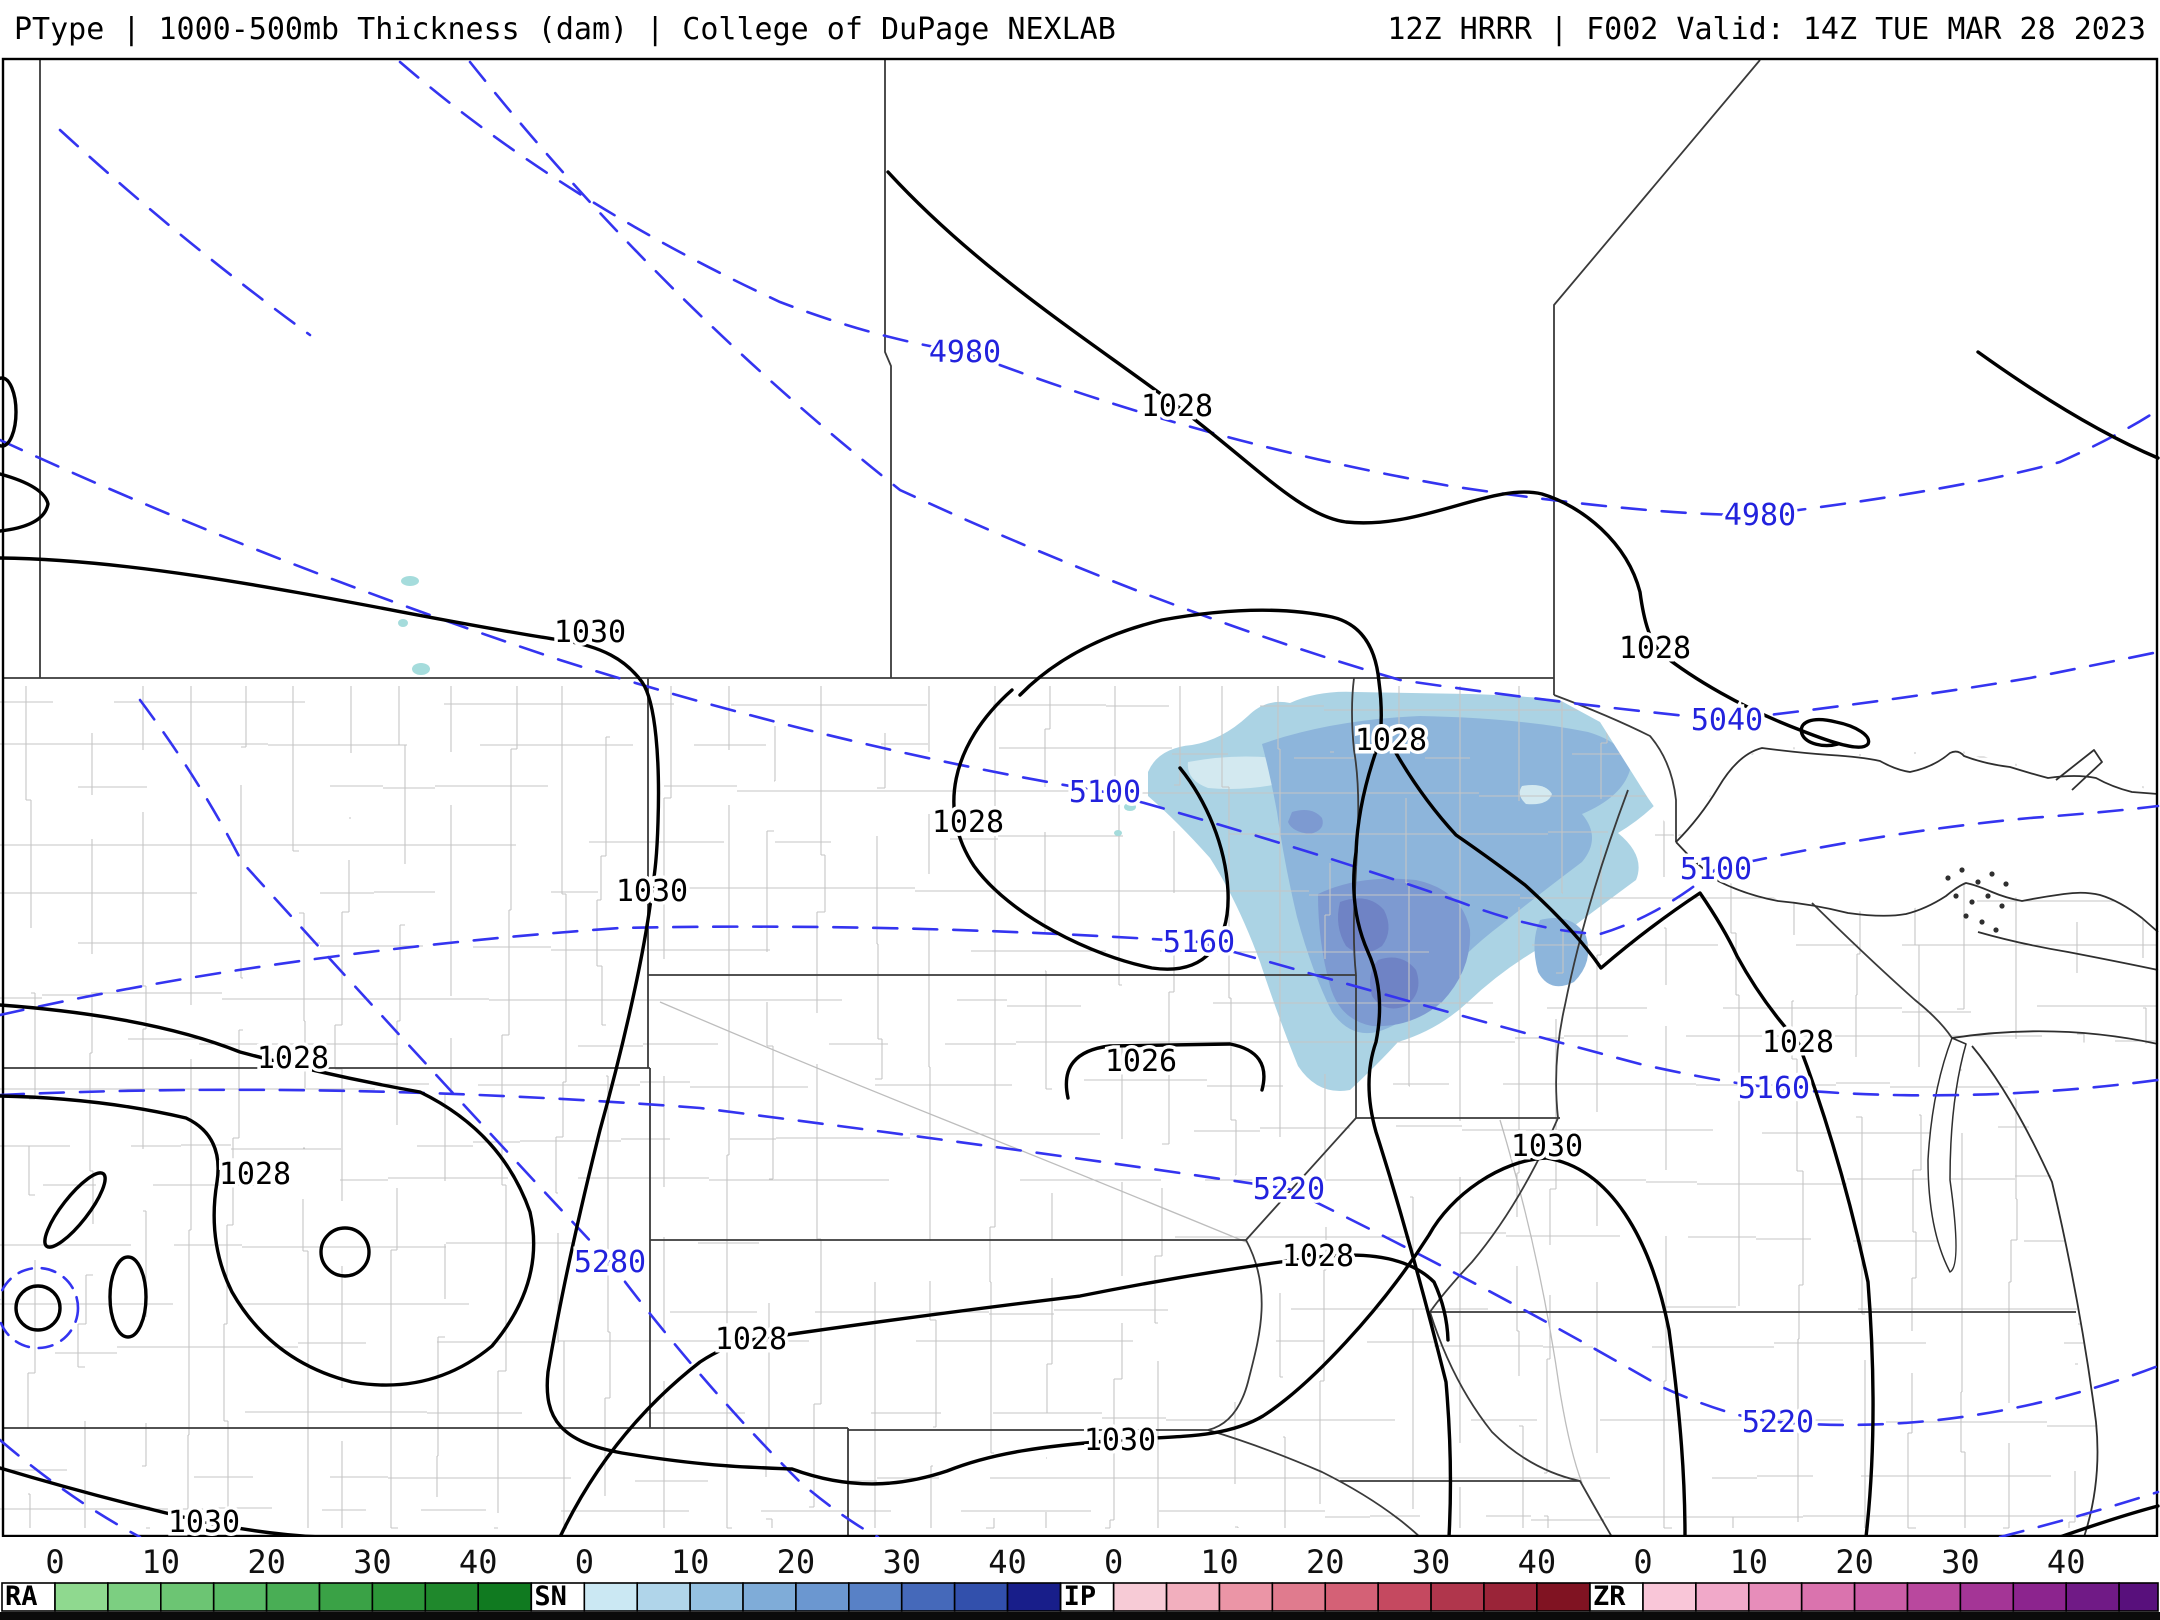 This screenshot has height=1620, width=2160. Describe the element at coordinates (21, 1596) in the screenshot. I see `ptype-label-ra: RA` at that location.